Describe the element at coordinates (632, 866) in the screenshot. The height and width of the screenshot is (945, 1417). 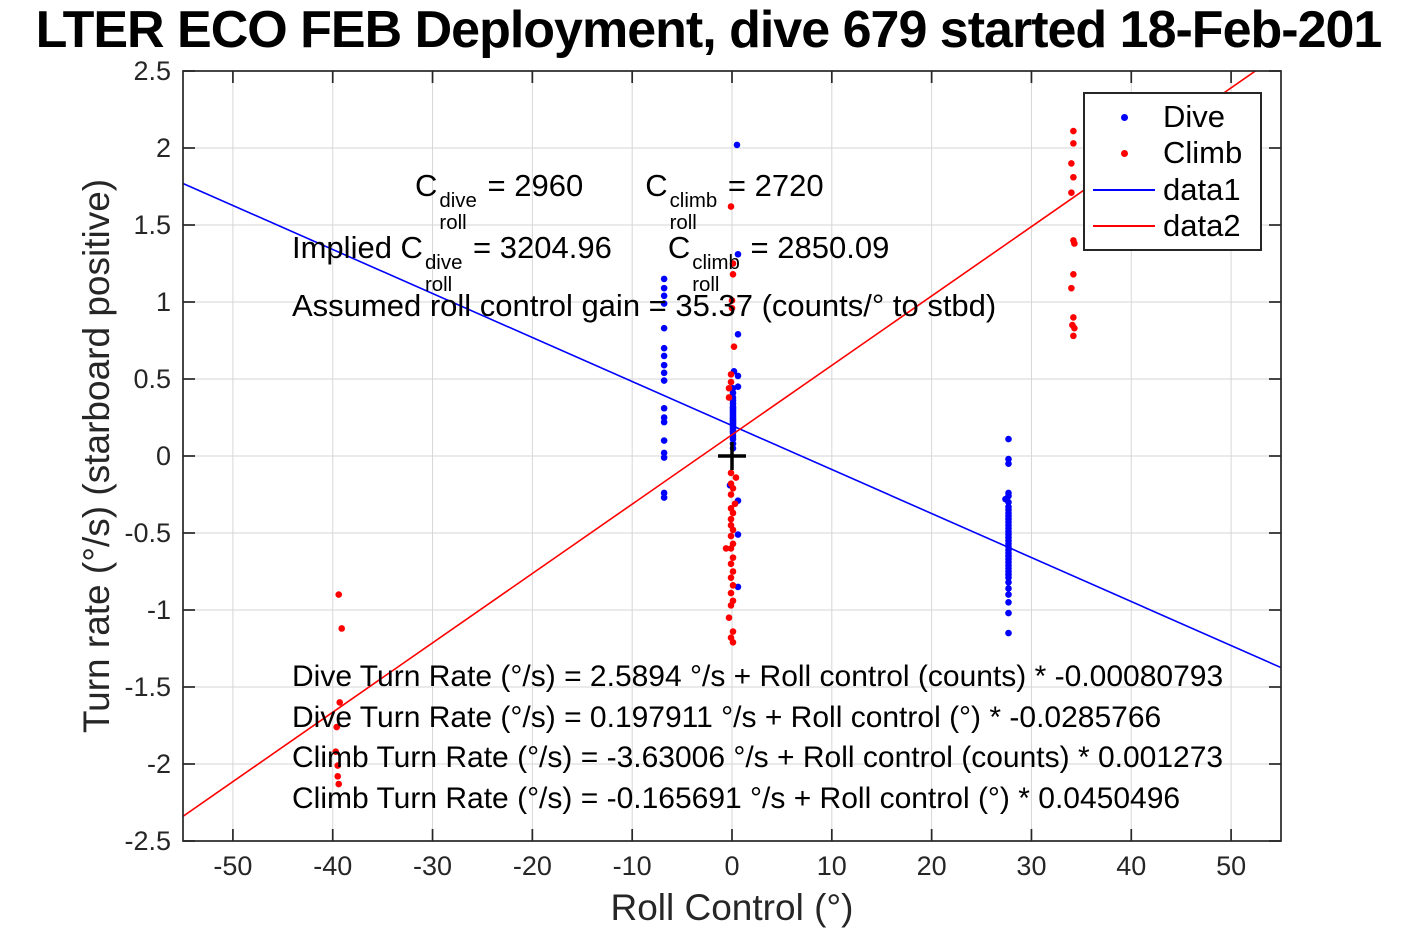
I see `x-tick-label: -10` at that location.